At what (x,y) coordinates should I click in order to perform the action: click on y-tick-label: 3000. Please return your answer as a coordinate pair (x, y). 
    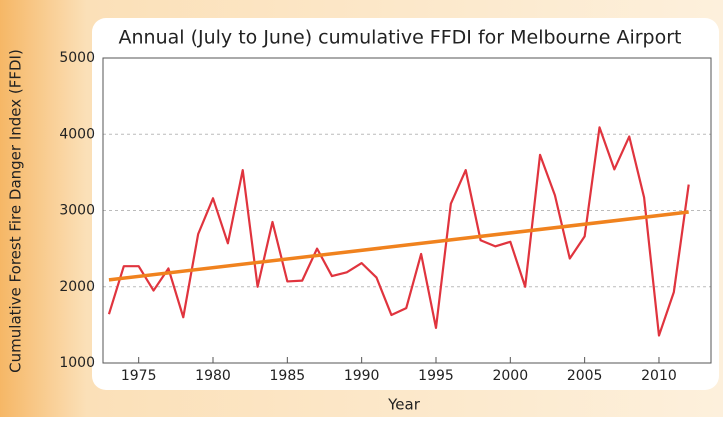
    Looking at the image, I should click on (77, 211).